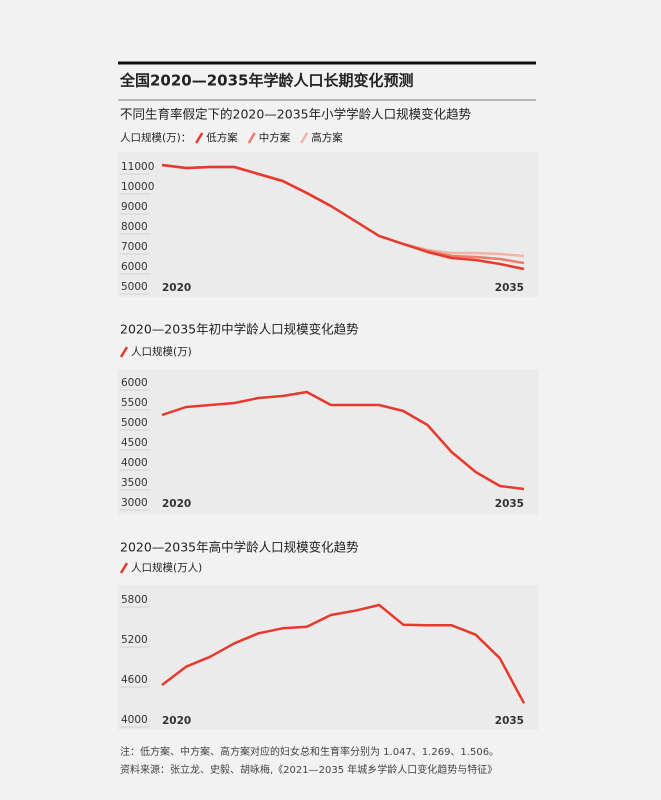 The width and height of the screenshot is (661, 800). I want to click on legend-label: 人口规模(万), so click(161, 351).